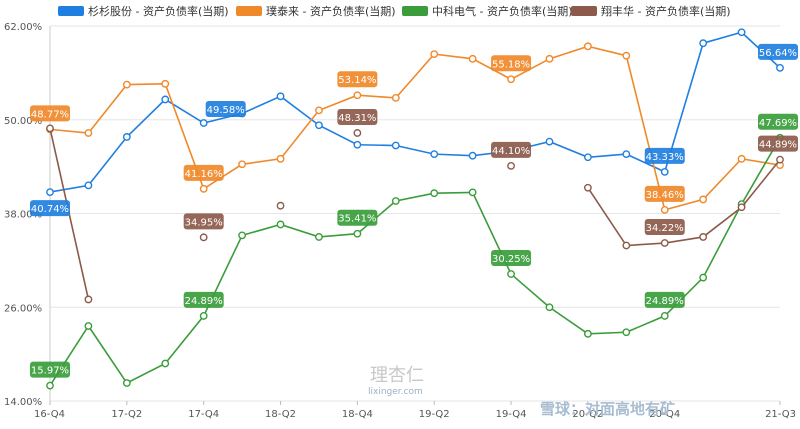  I want to click on legend-item: 杉杉股份 - 资产负债率(当期), so click(143, 11).